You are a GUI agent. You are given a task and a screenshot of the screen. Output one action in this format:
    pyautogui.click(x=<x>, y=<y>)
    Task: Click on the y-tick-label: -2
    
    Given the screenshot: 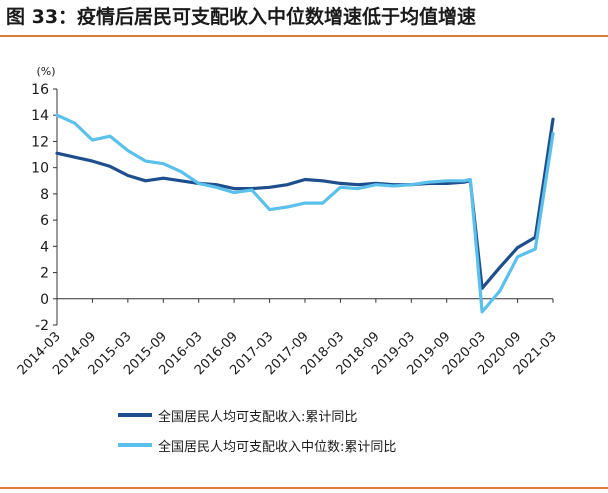 What is the action you would take?
    pyautogui.click(x=42, y=326)
    